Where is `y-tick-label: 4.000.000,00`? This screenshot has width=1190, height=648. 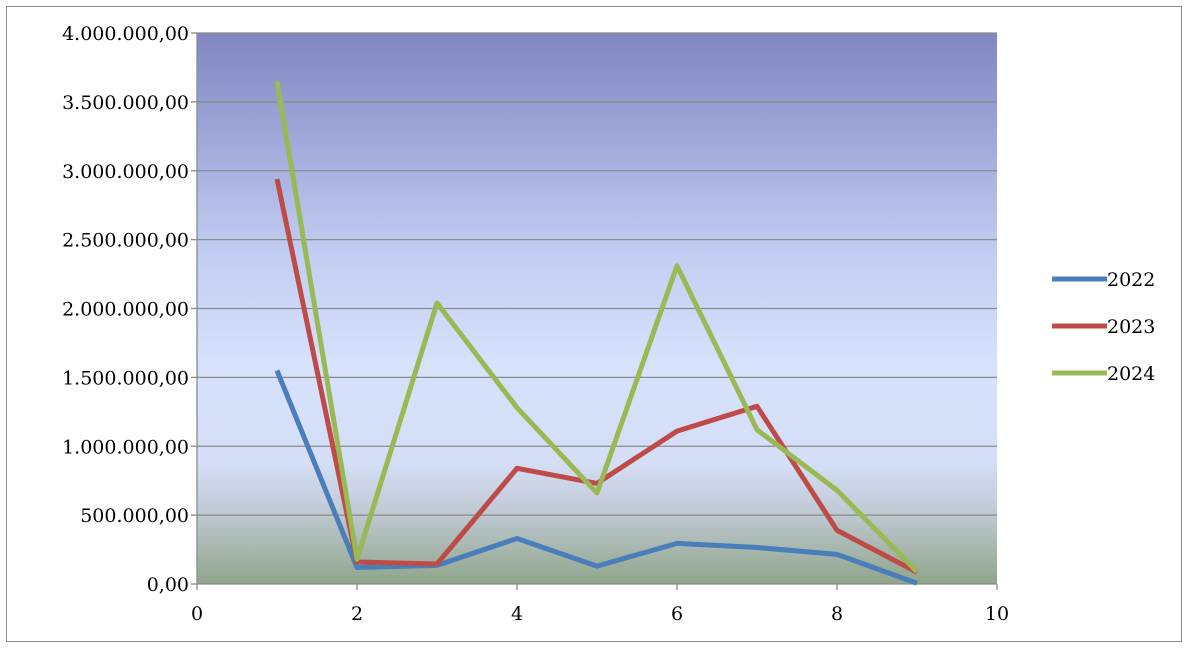
y-tick-label: 4.000.000,00 is located at coordinates (125, 34).